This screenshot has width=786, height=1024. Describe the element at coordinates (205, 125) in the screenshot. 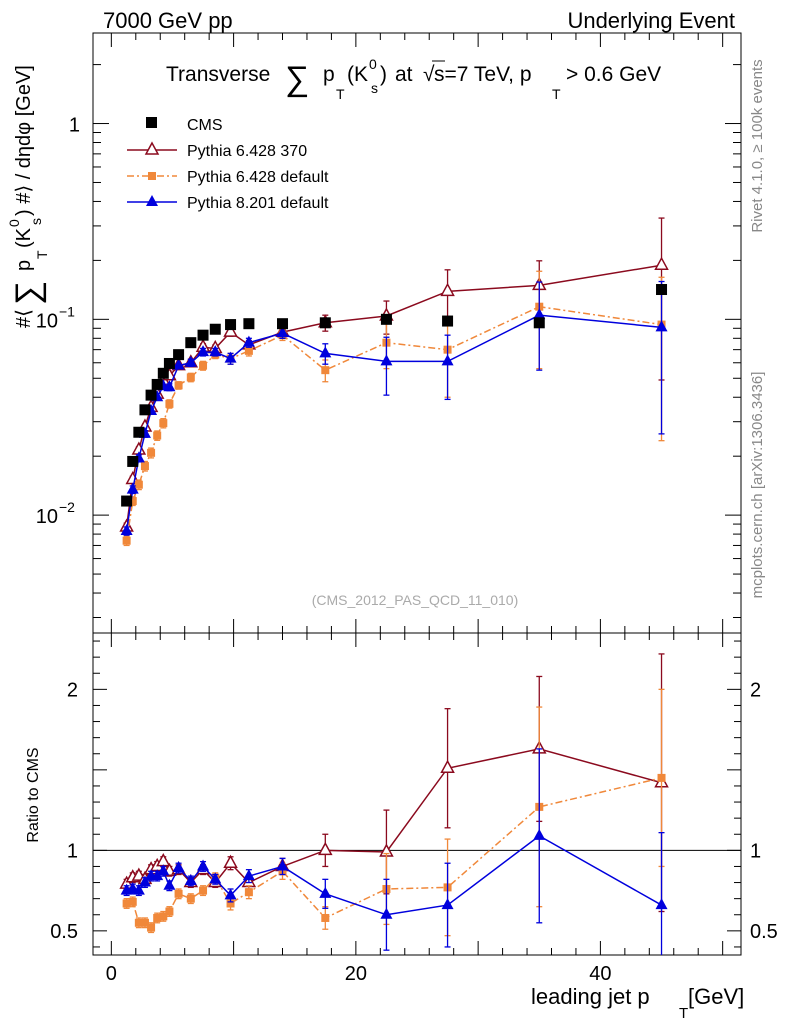

I see `legend-label-cms: CMS` at that location.